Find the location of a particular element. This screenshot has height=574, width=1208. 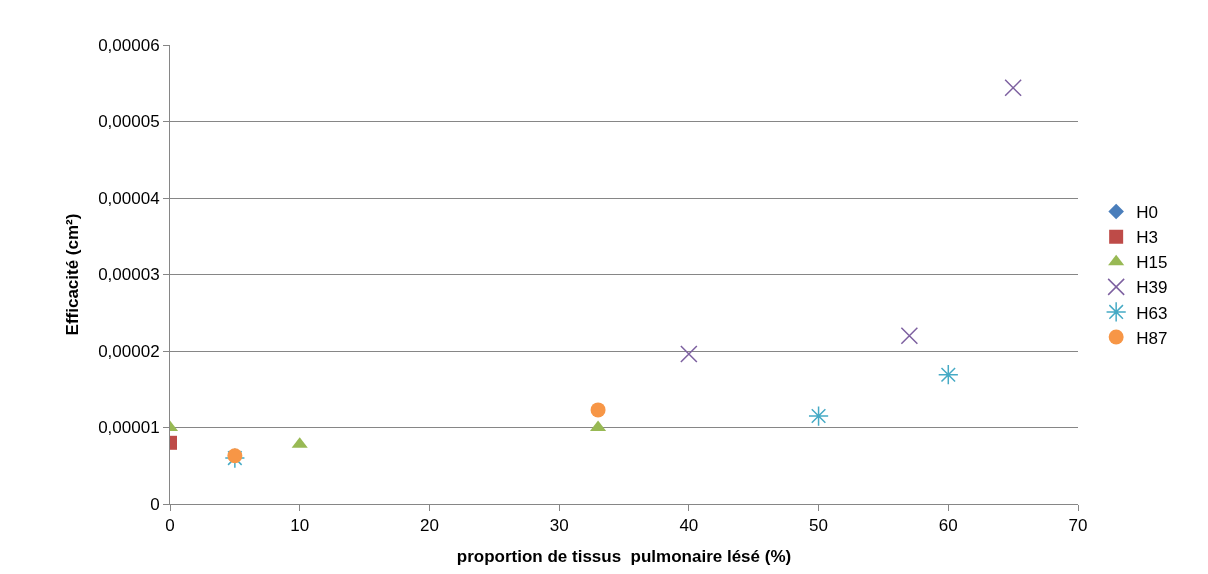

x-tick-label: 50 is located at coordinates (819, 526).